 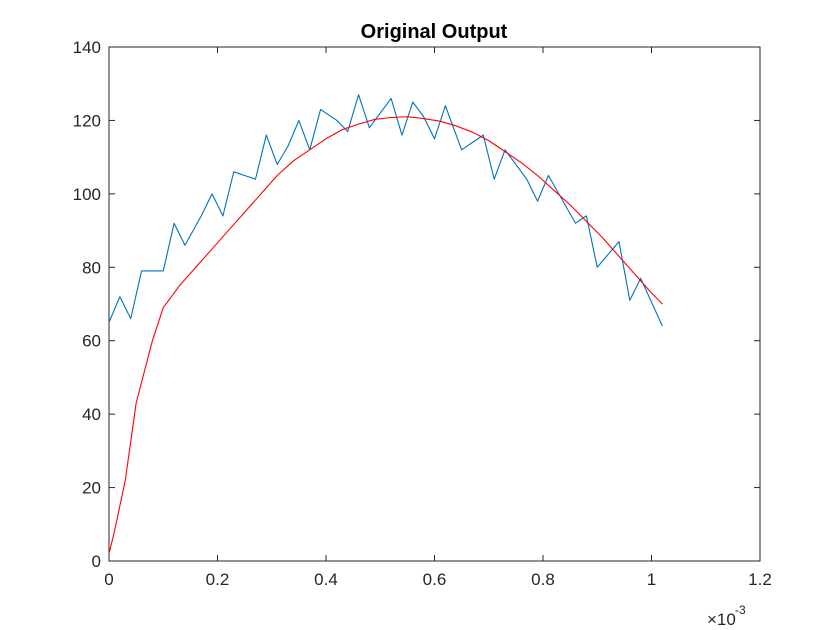 What do you see at coordinates (543, 579) in the screenshot?
I see `x-tick-label: 0.8` at bounding box center [543, 579].